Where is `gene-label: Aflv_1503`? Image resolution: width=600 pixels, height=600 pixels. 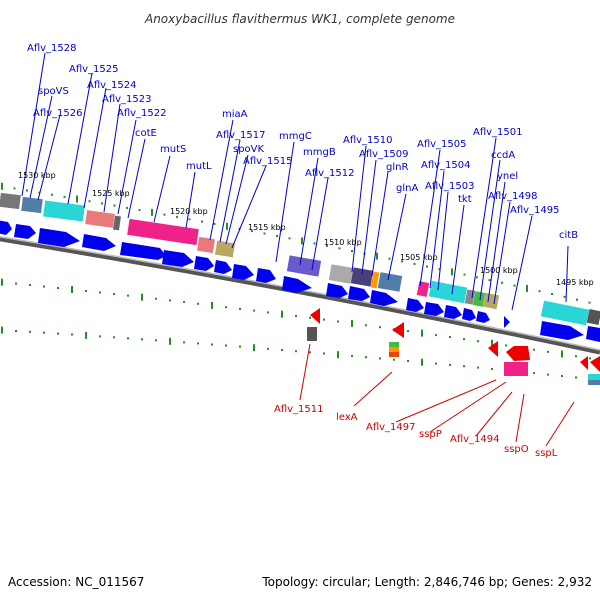
gene-label: Aflv_1503 is located at coordinates (450, 186).